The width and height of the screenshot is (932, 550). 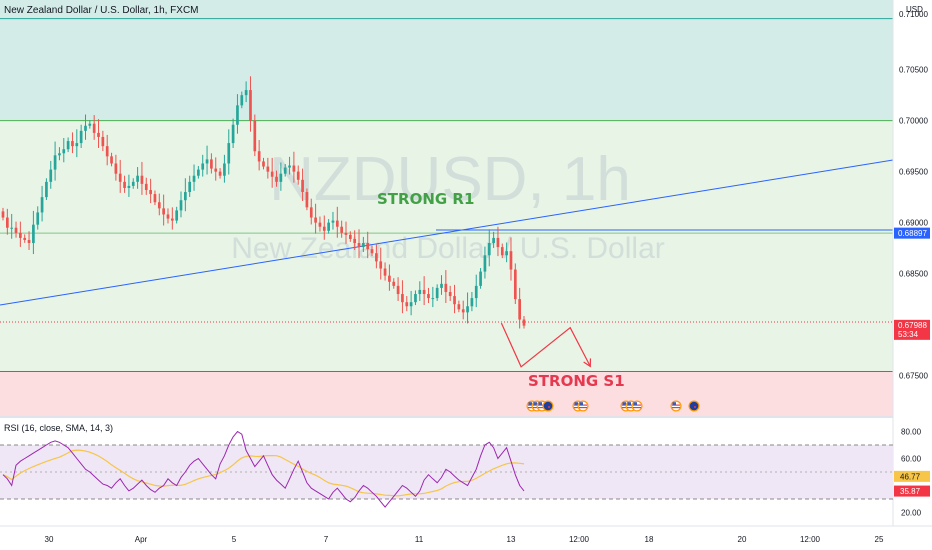 I want to click on last-price-label: 0.67988 53:34, so click(x=912, y=329).